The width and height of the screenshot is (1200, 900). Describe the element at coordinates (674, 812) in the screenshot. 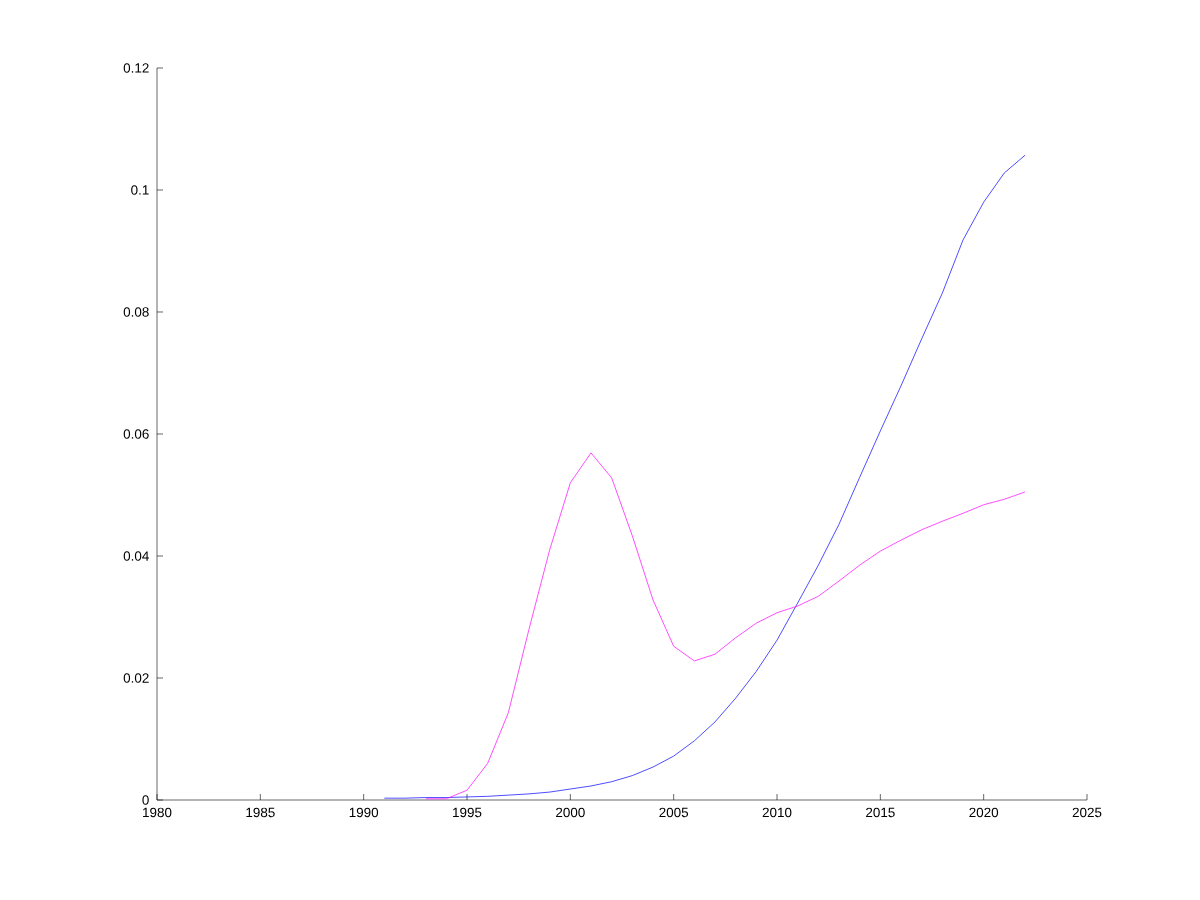

I see `x-tick-label: 2005` at that location.